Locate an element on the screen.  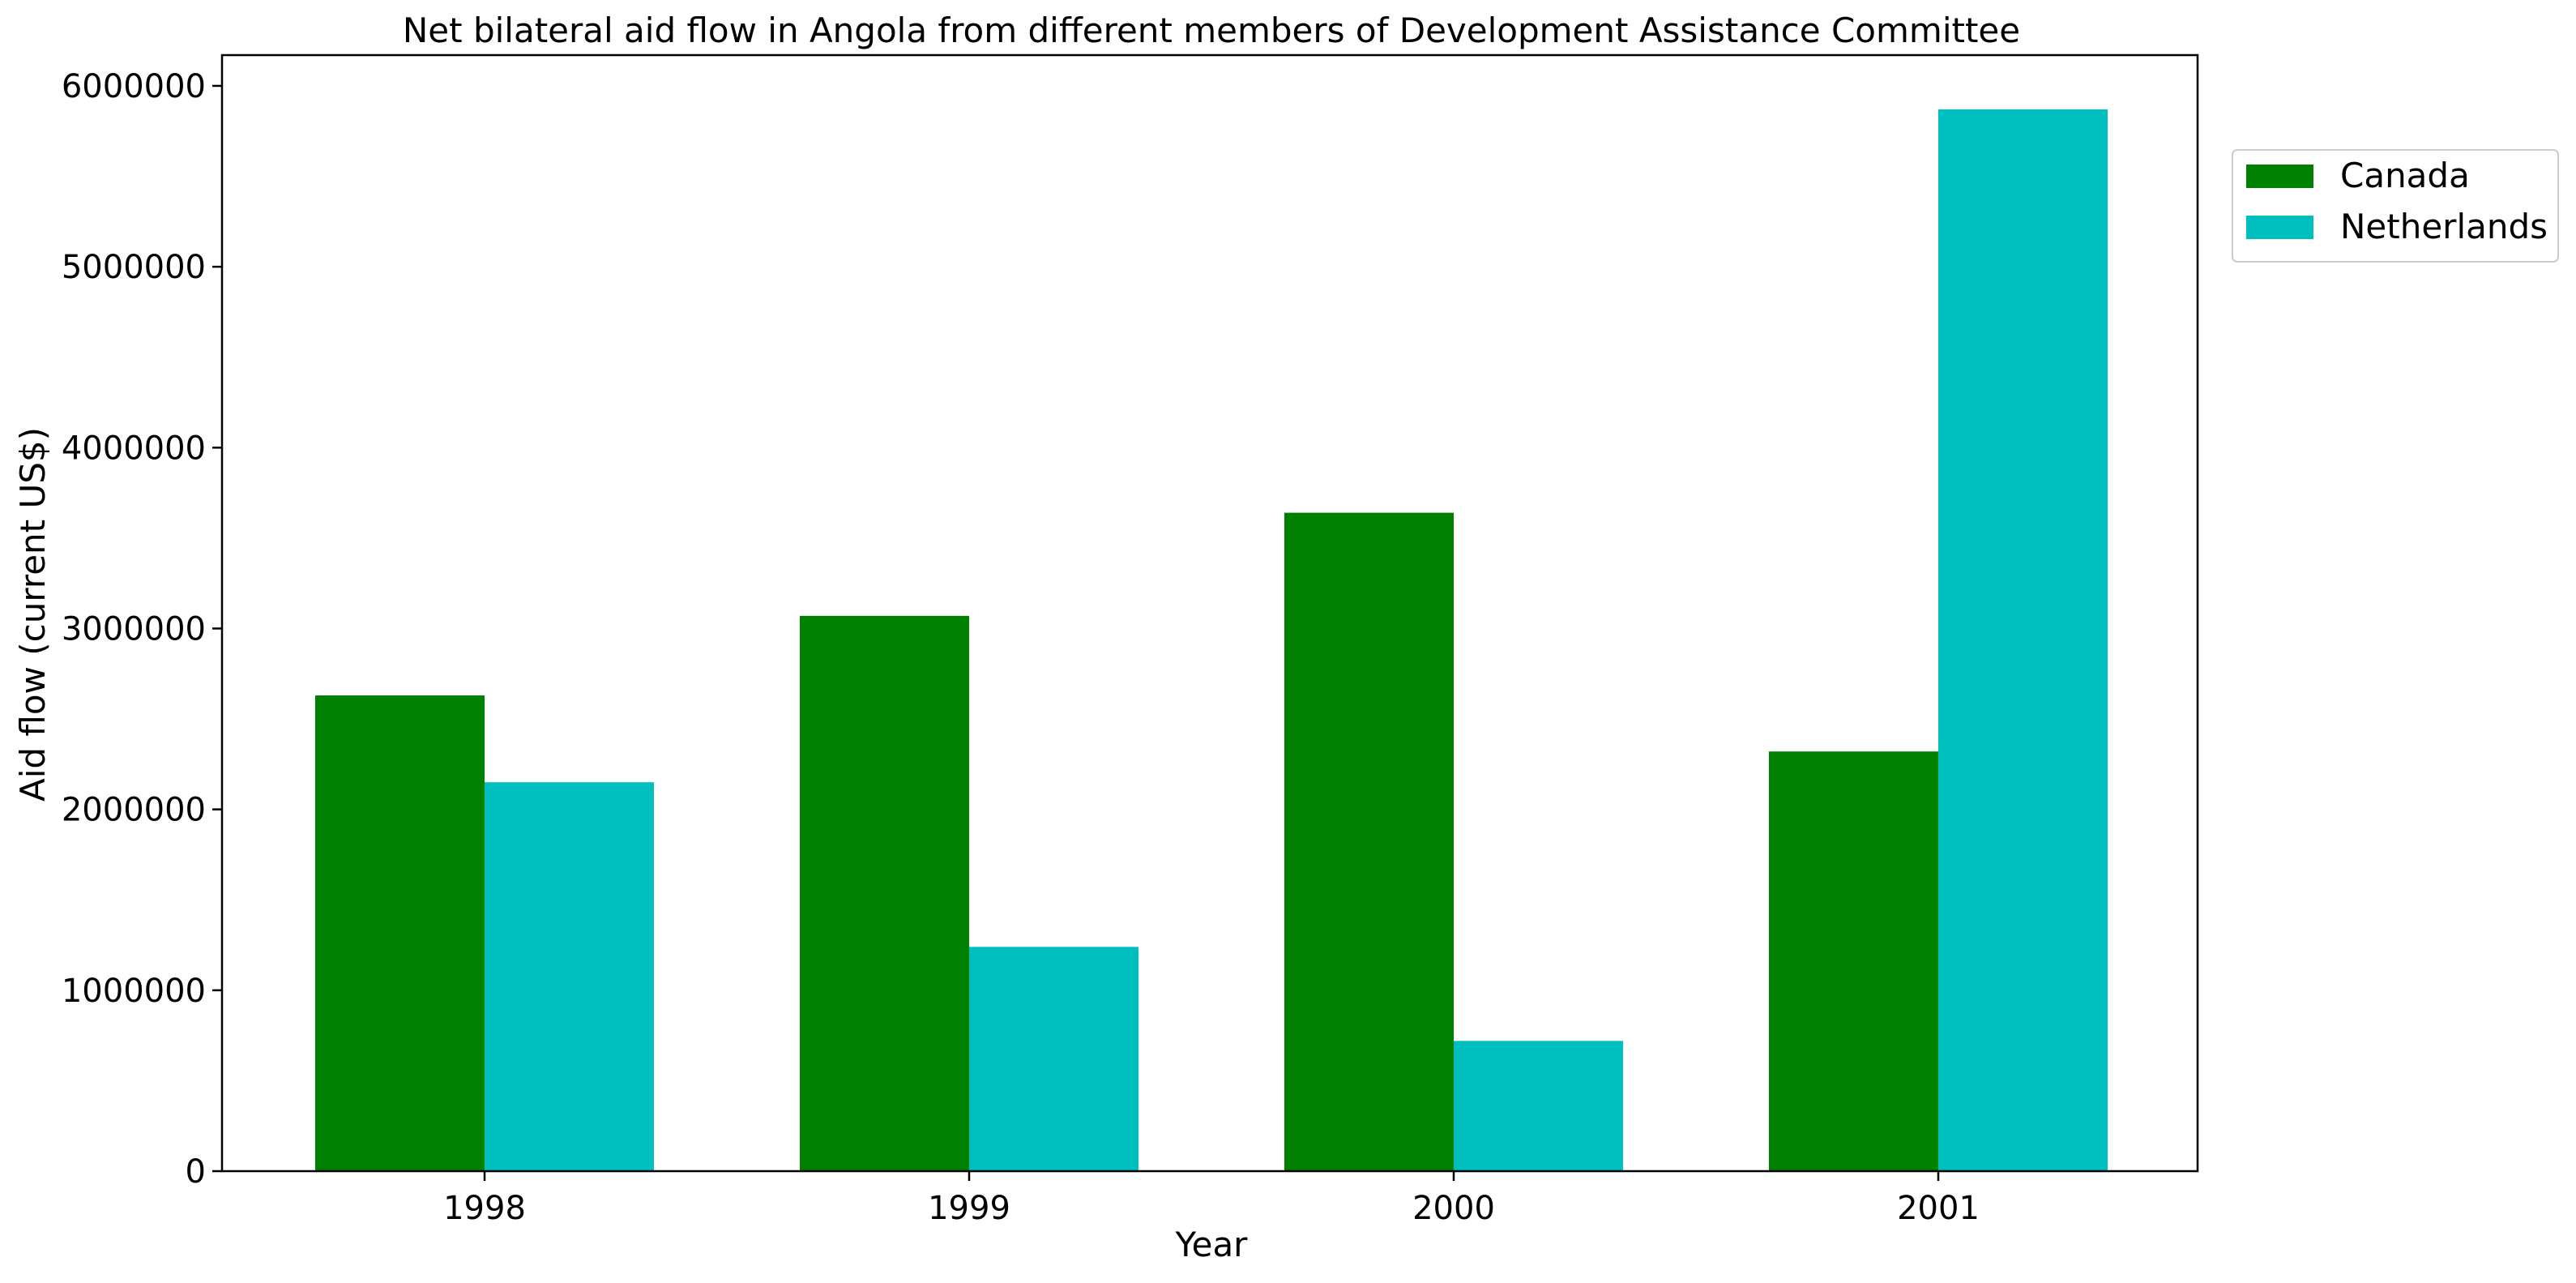
y-tick-label: 0 is located at coordinates (196, 1172).